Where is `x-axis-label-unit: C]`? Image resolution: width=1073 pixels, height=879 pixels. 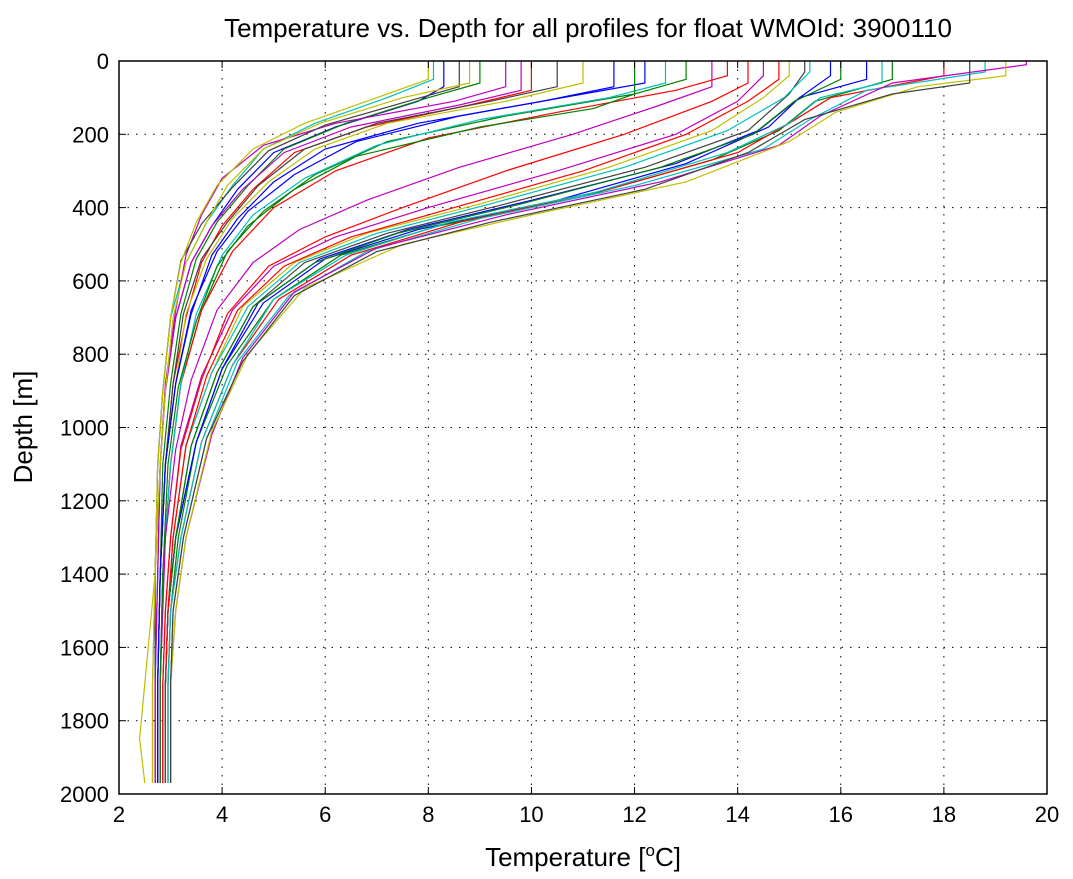 x-axis-label-unit: C] is located at coordinates (668, 857).